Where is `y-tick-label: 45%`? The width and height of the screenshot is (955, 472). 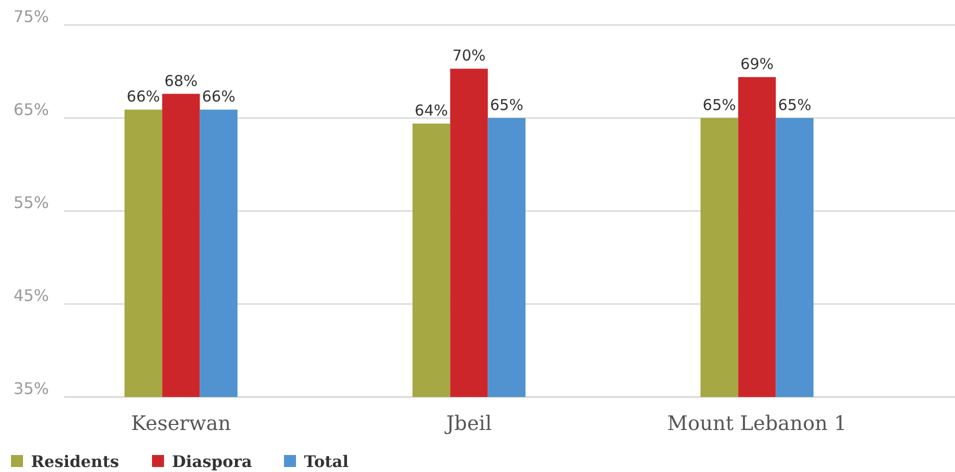
y-tick-label: 45% is located at coordinates (31, 295).